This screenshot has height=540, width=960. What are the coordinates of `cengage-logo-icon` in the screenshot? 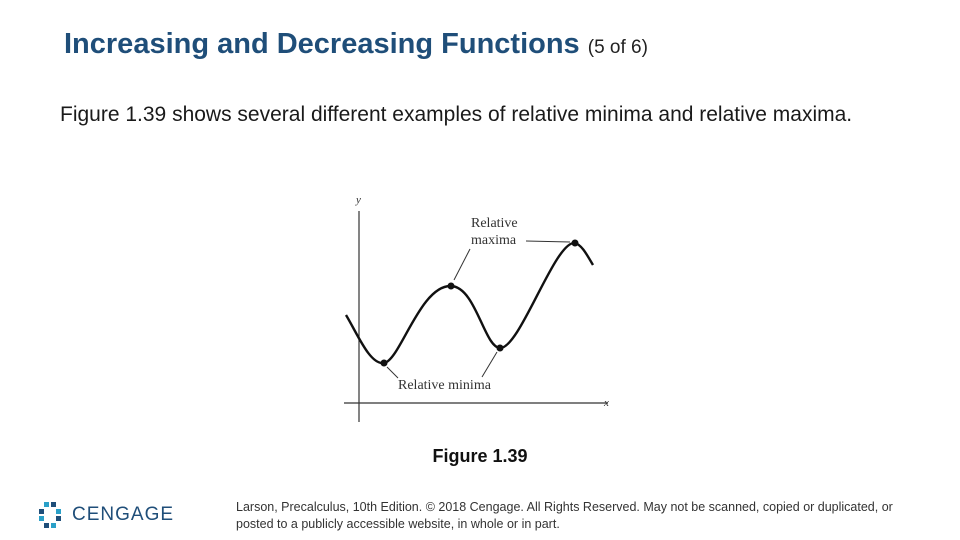 It's located at (50, 515).